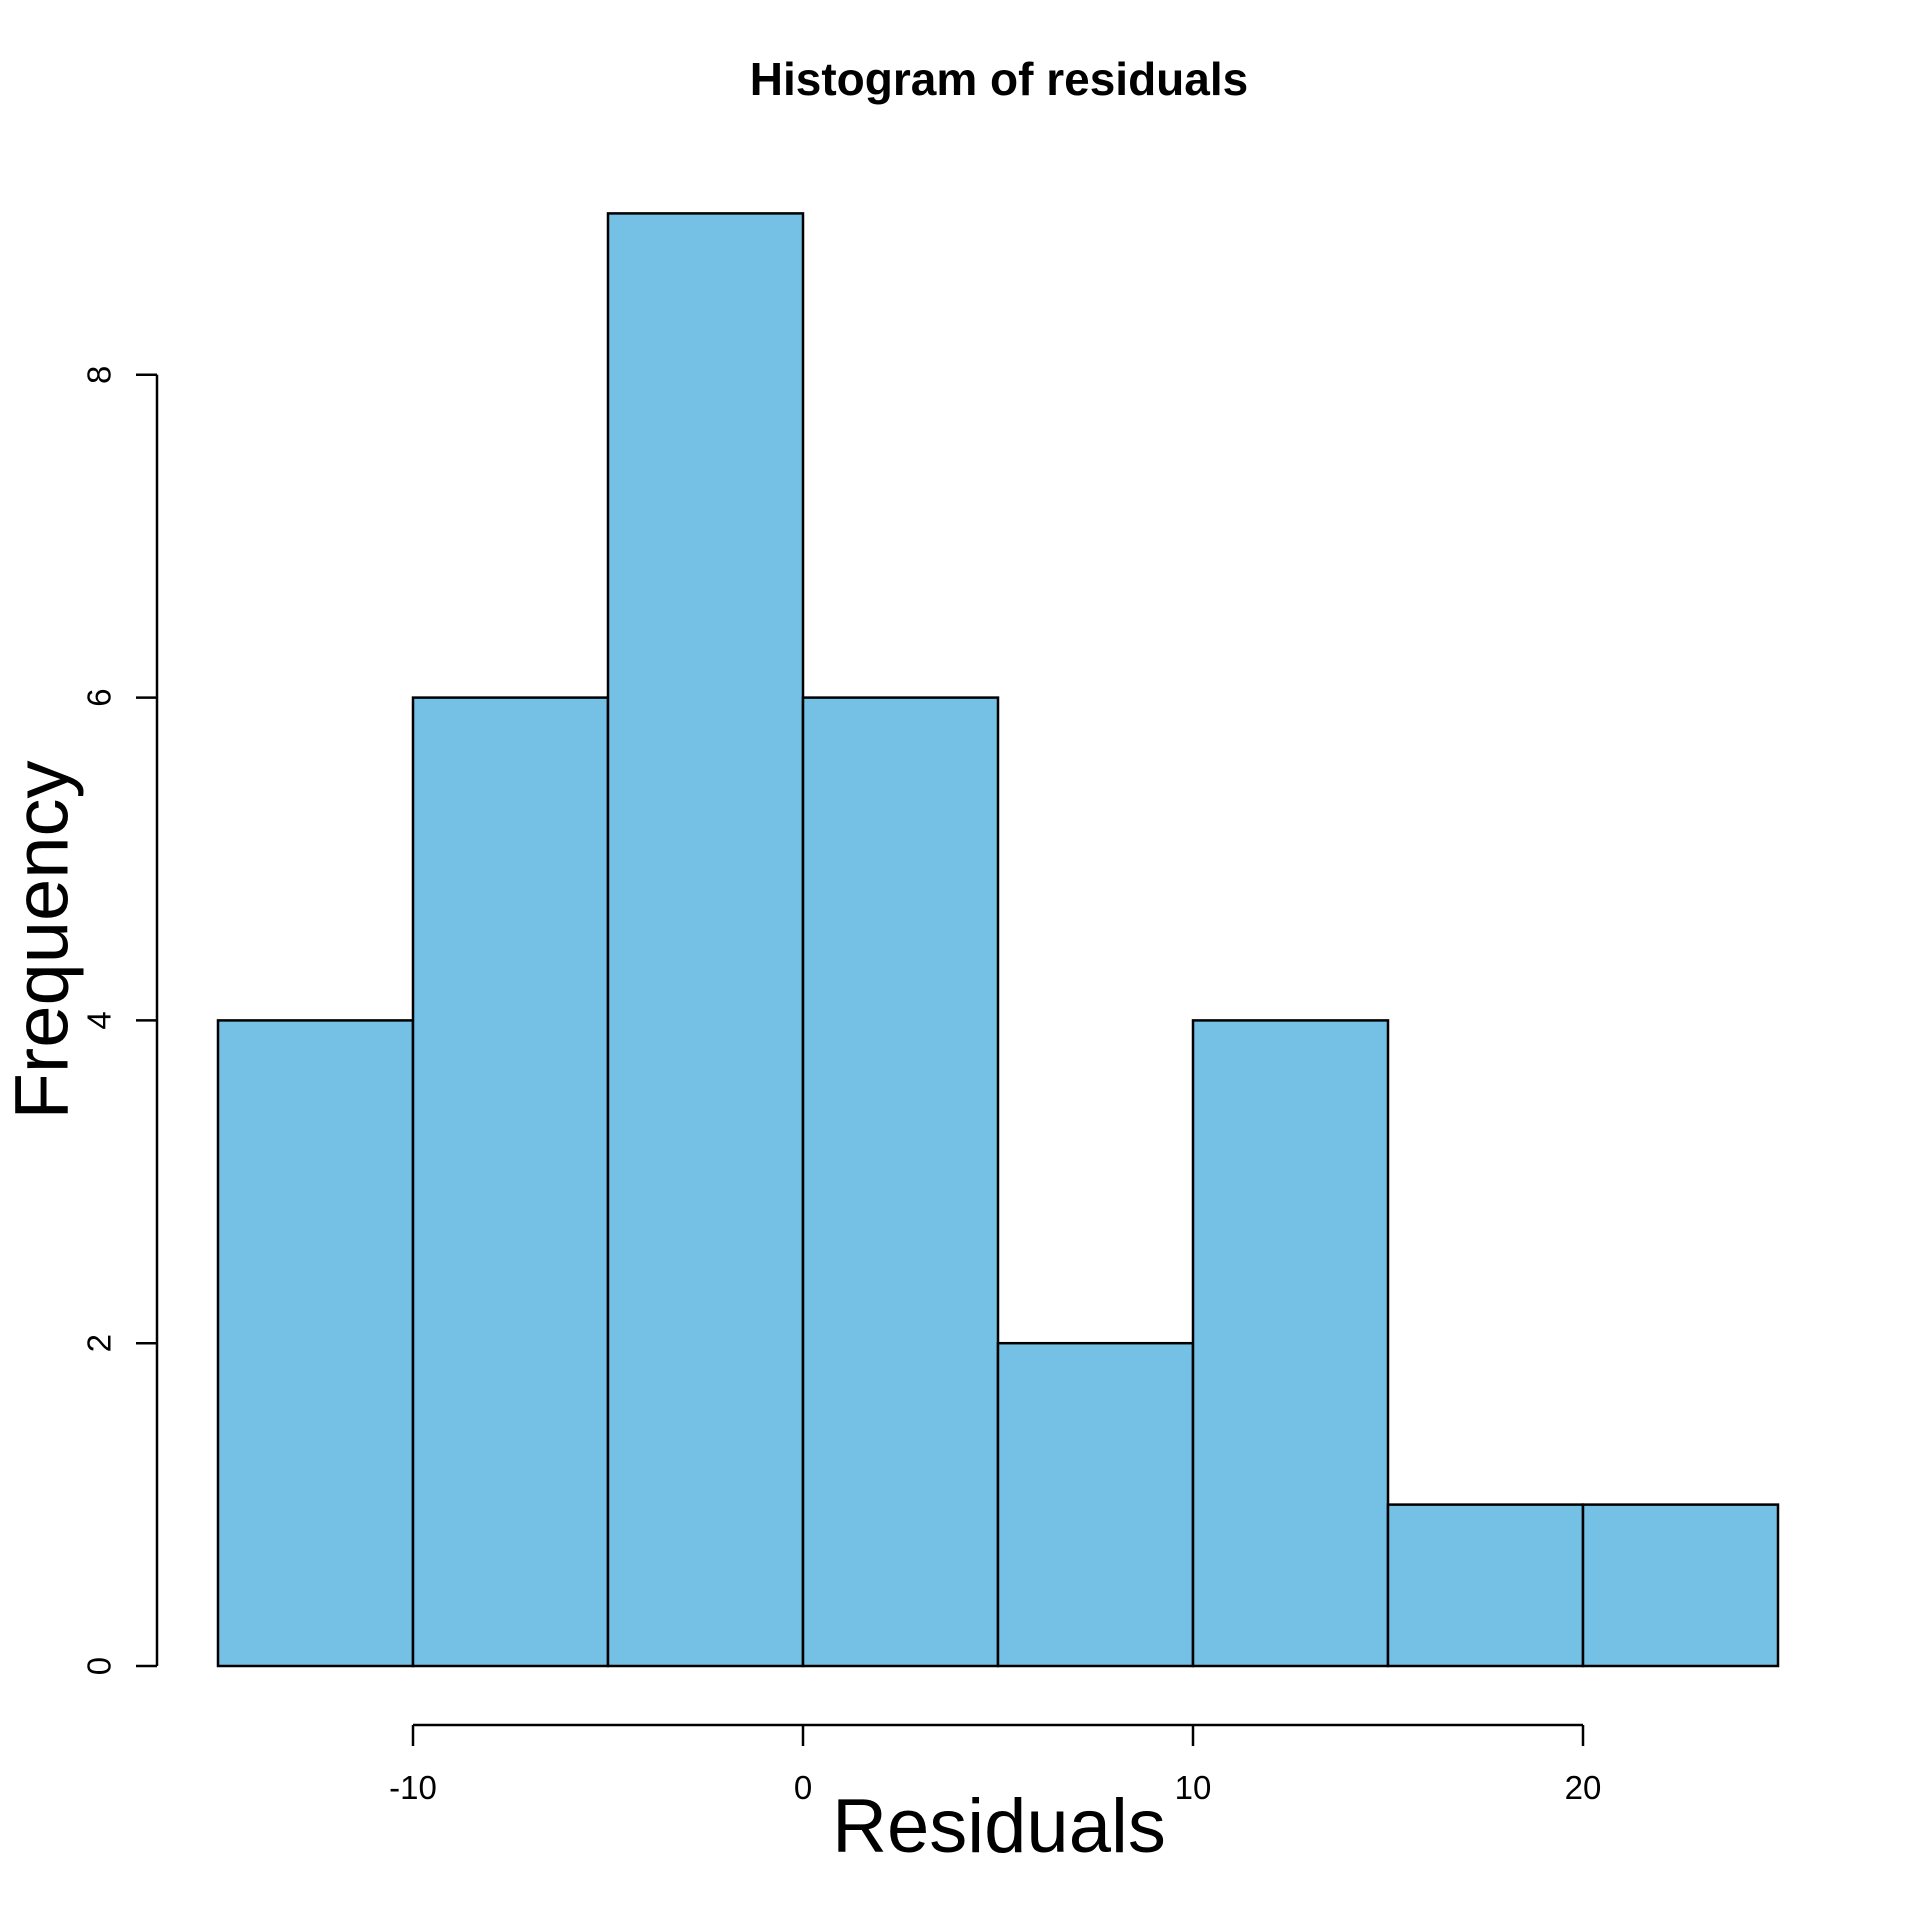 This screenshot has height=1920, width=1920. Describe the element at coordinates (99, 1343) in the screenshot. I see `y-tick-label-2: 2` at that location.